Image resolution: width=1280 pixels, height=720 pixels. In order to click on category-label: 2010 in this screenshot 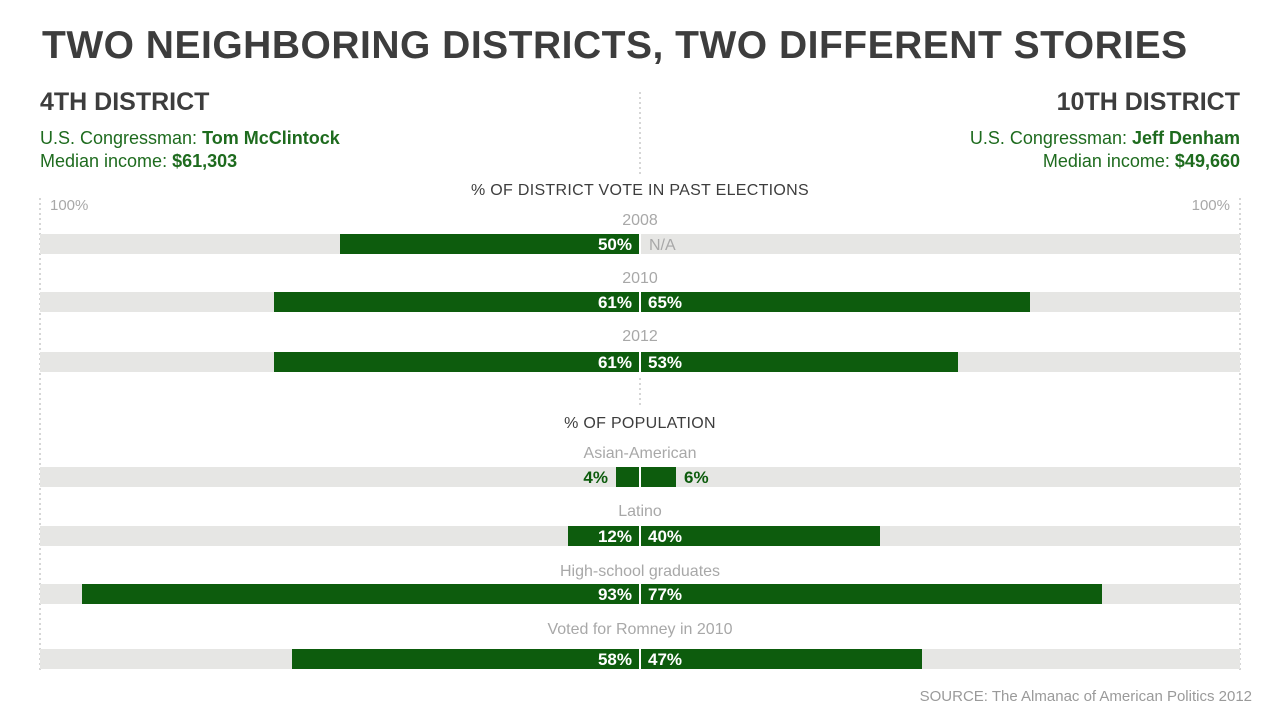, I will do `click(640, 278)`.